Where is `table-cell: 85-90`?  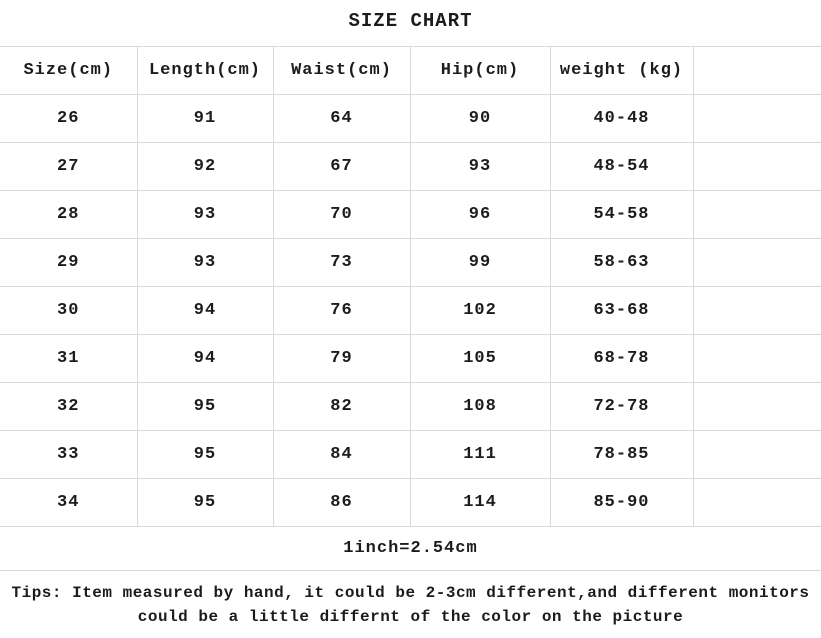
table-cell: 85-90 is located at coordinates (622, 502).